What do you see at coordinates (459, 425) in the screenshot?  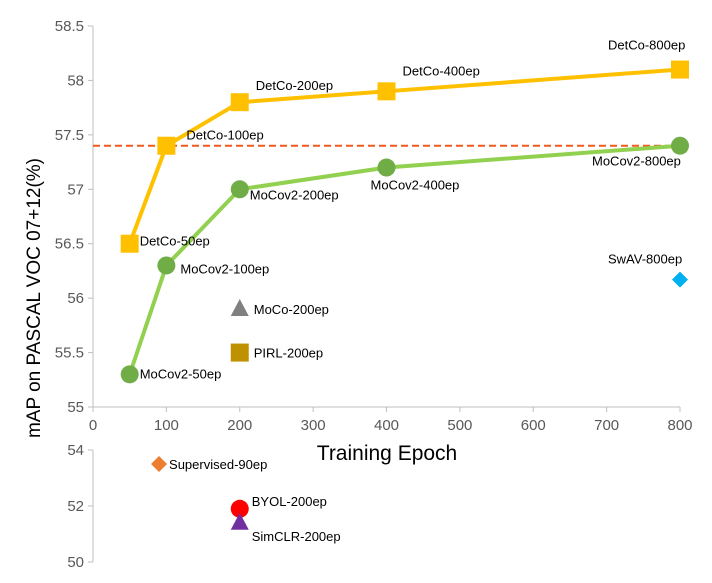 I see `x-tick-label: 500` at bounding box center [459, 425].